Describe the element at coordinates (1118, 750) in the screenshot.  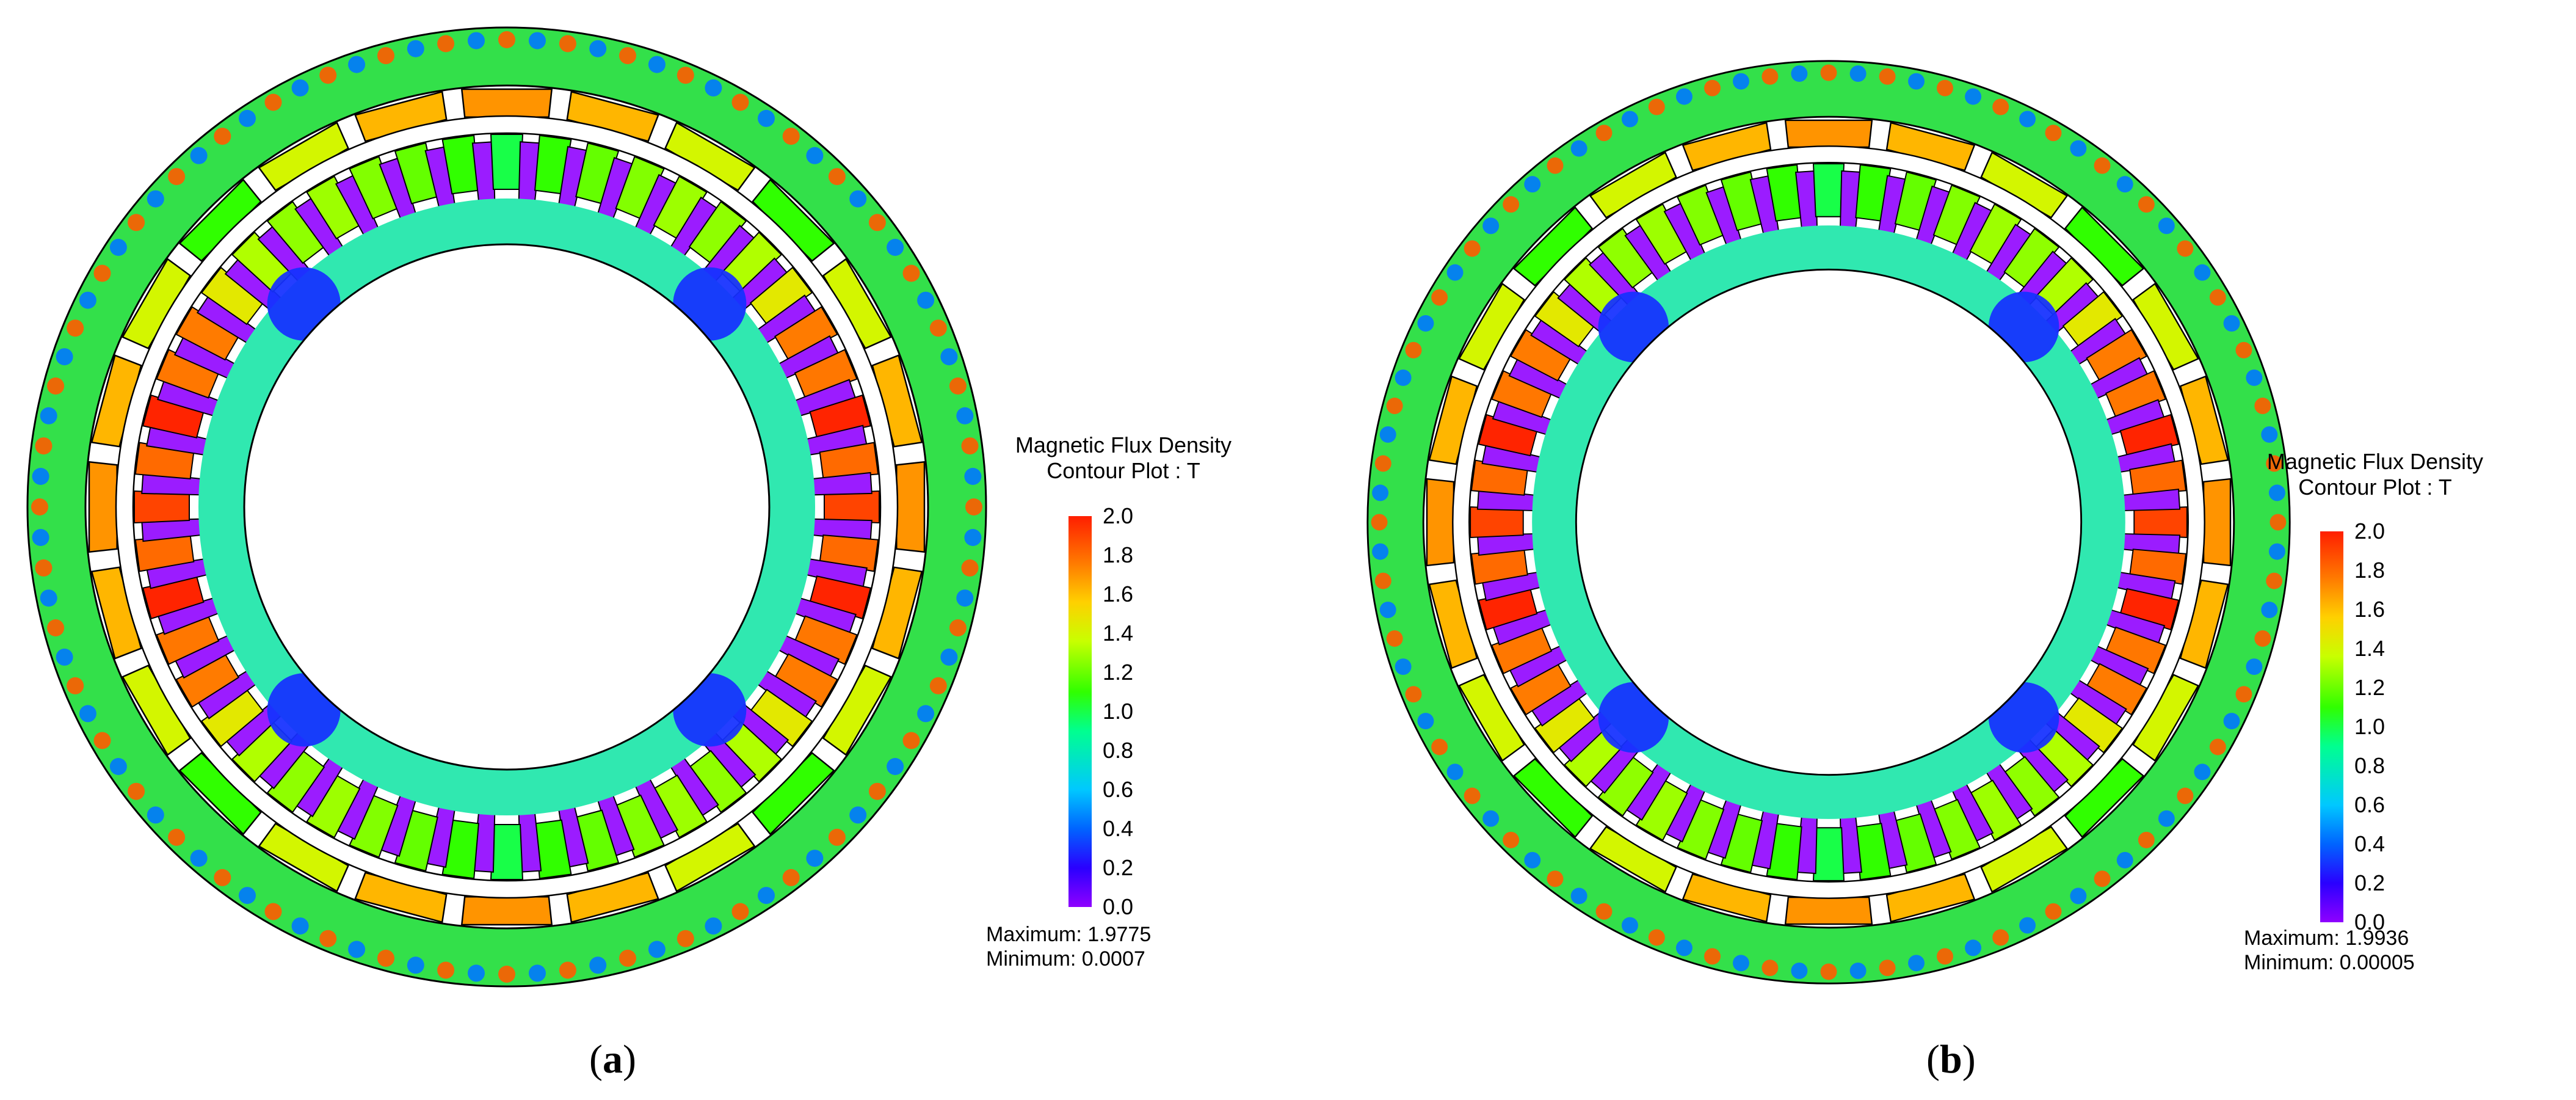
I see `colorbar-tick-label: 0.8` at that location.